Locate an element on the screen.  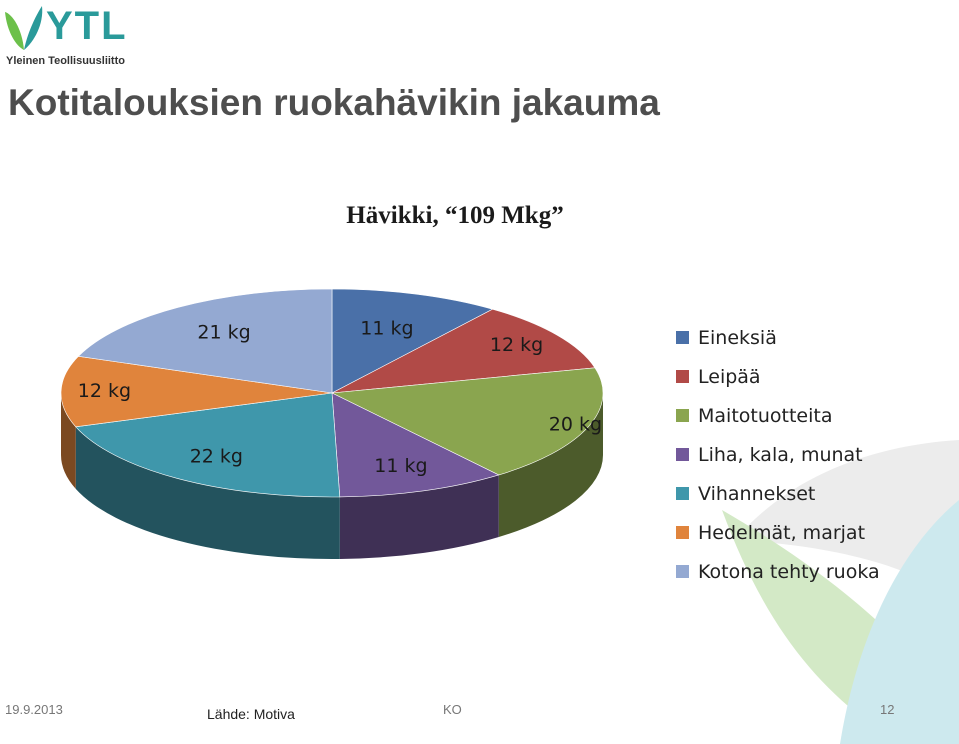
page-title: Kotitalouksien ruokahävikin jakauma is located at coordinates (334, 102).